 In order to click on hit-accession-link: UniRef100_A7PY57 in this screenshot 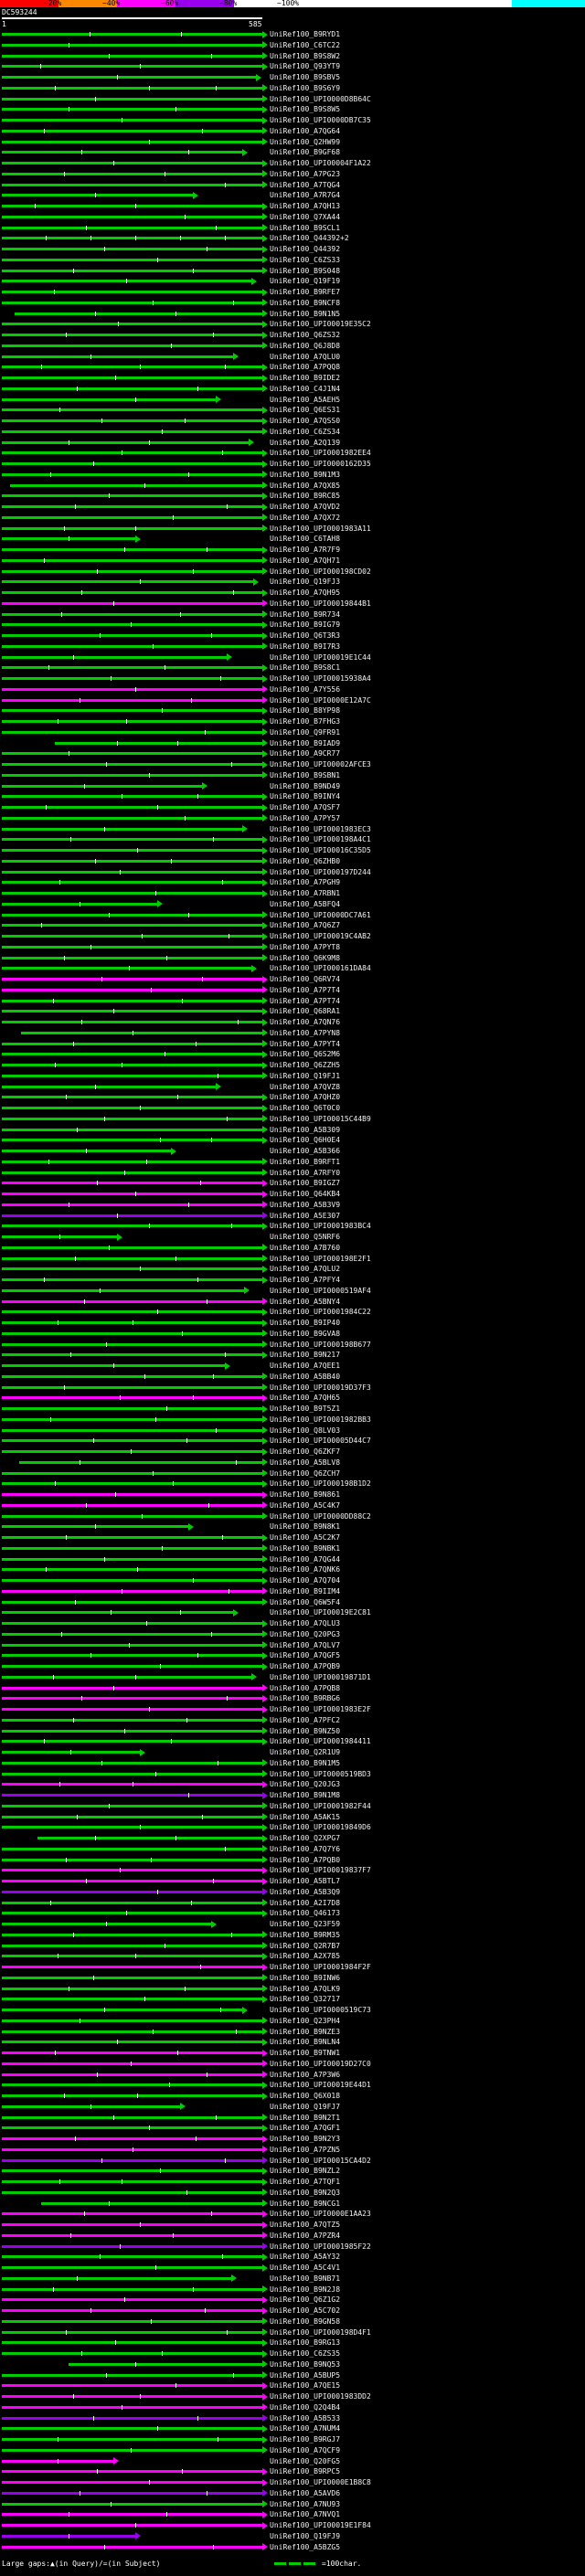, I will do `click(305, 817)`.